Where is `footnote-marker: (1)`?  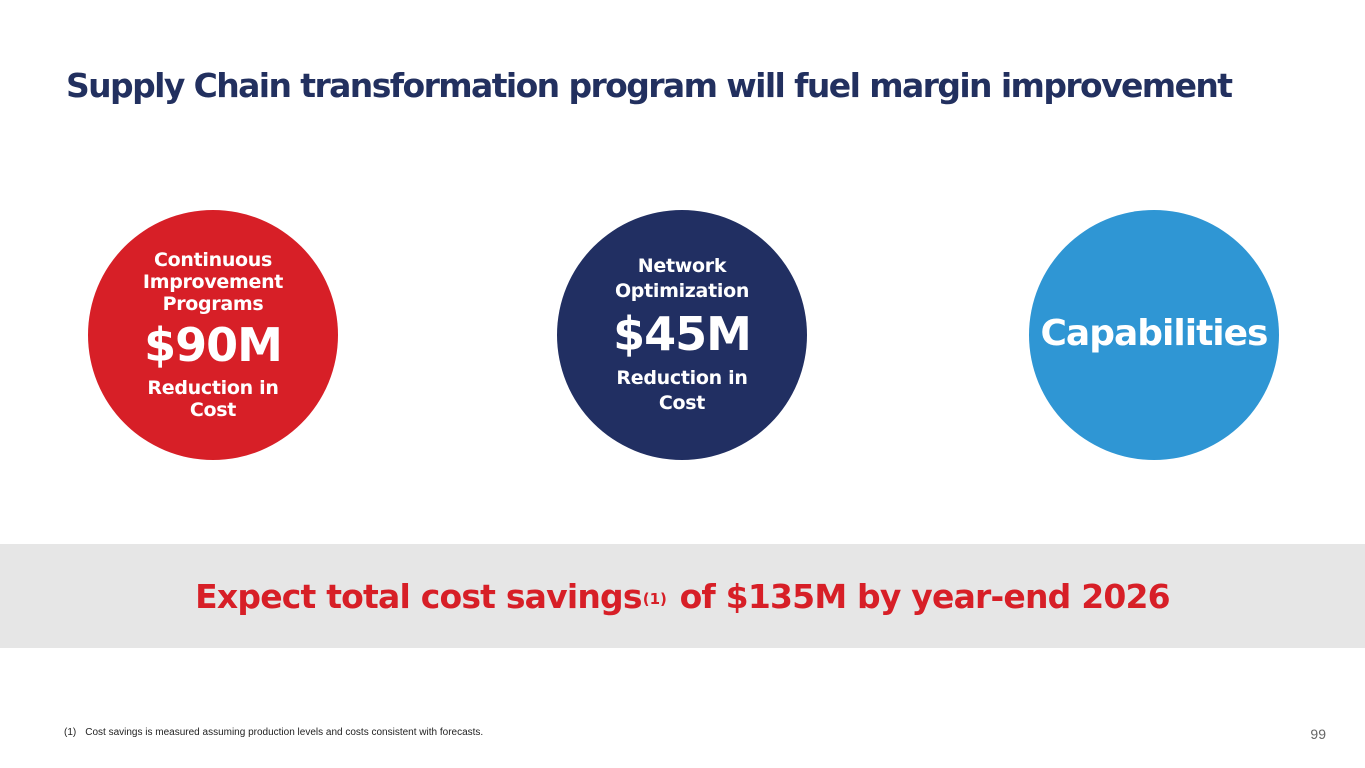
footnote-marker: (1) is located at coordinates (70, 732).